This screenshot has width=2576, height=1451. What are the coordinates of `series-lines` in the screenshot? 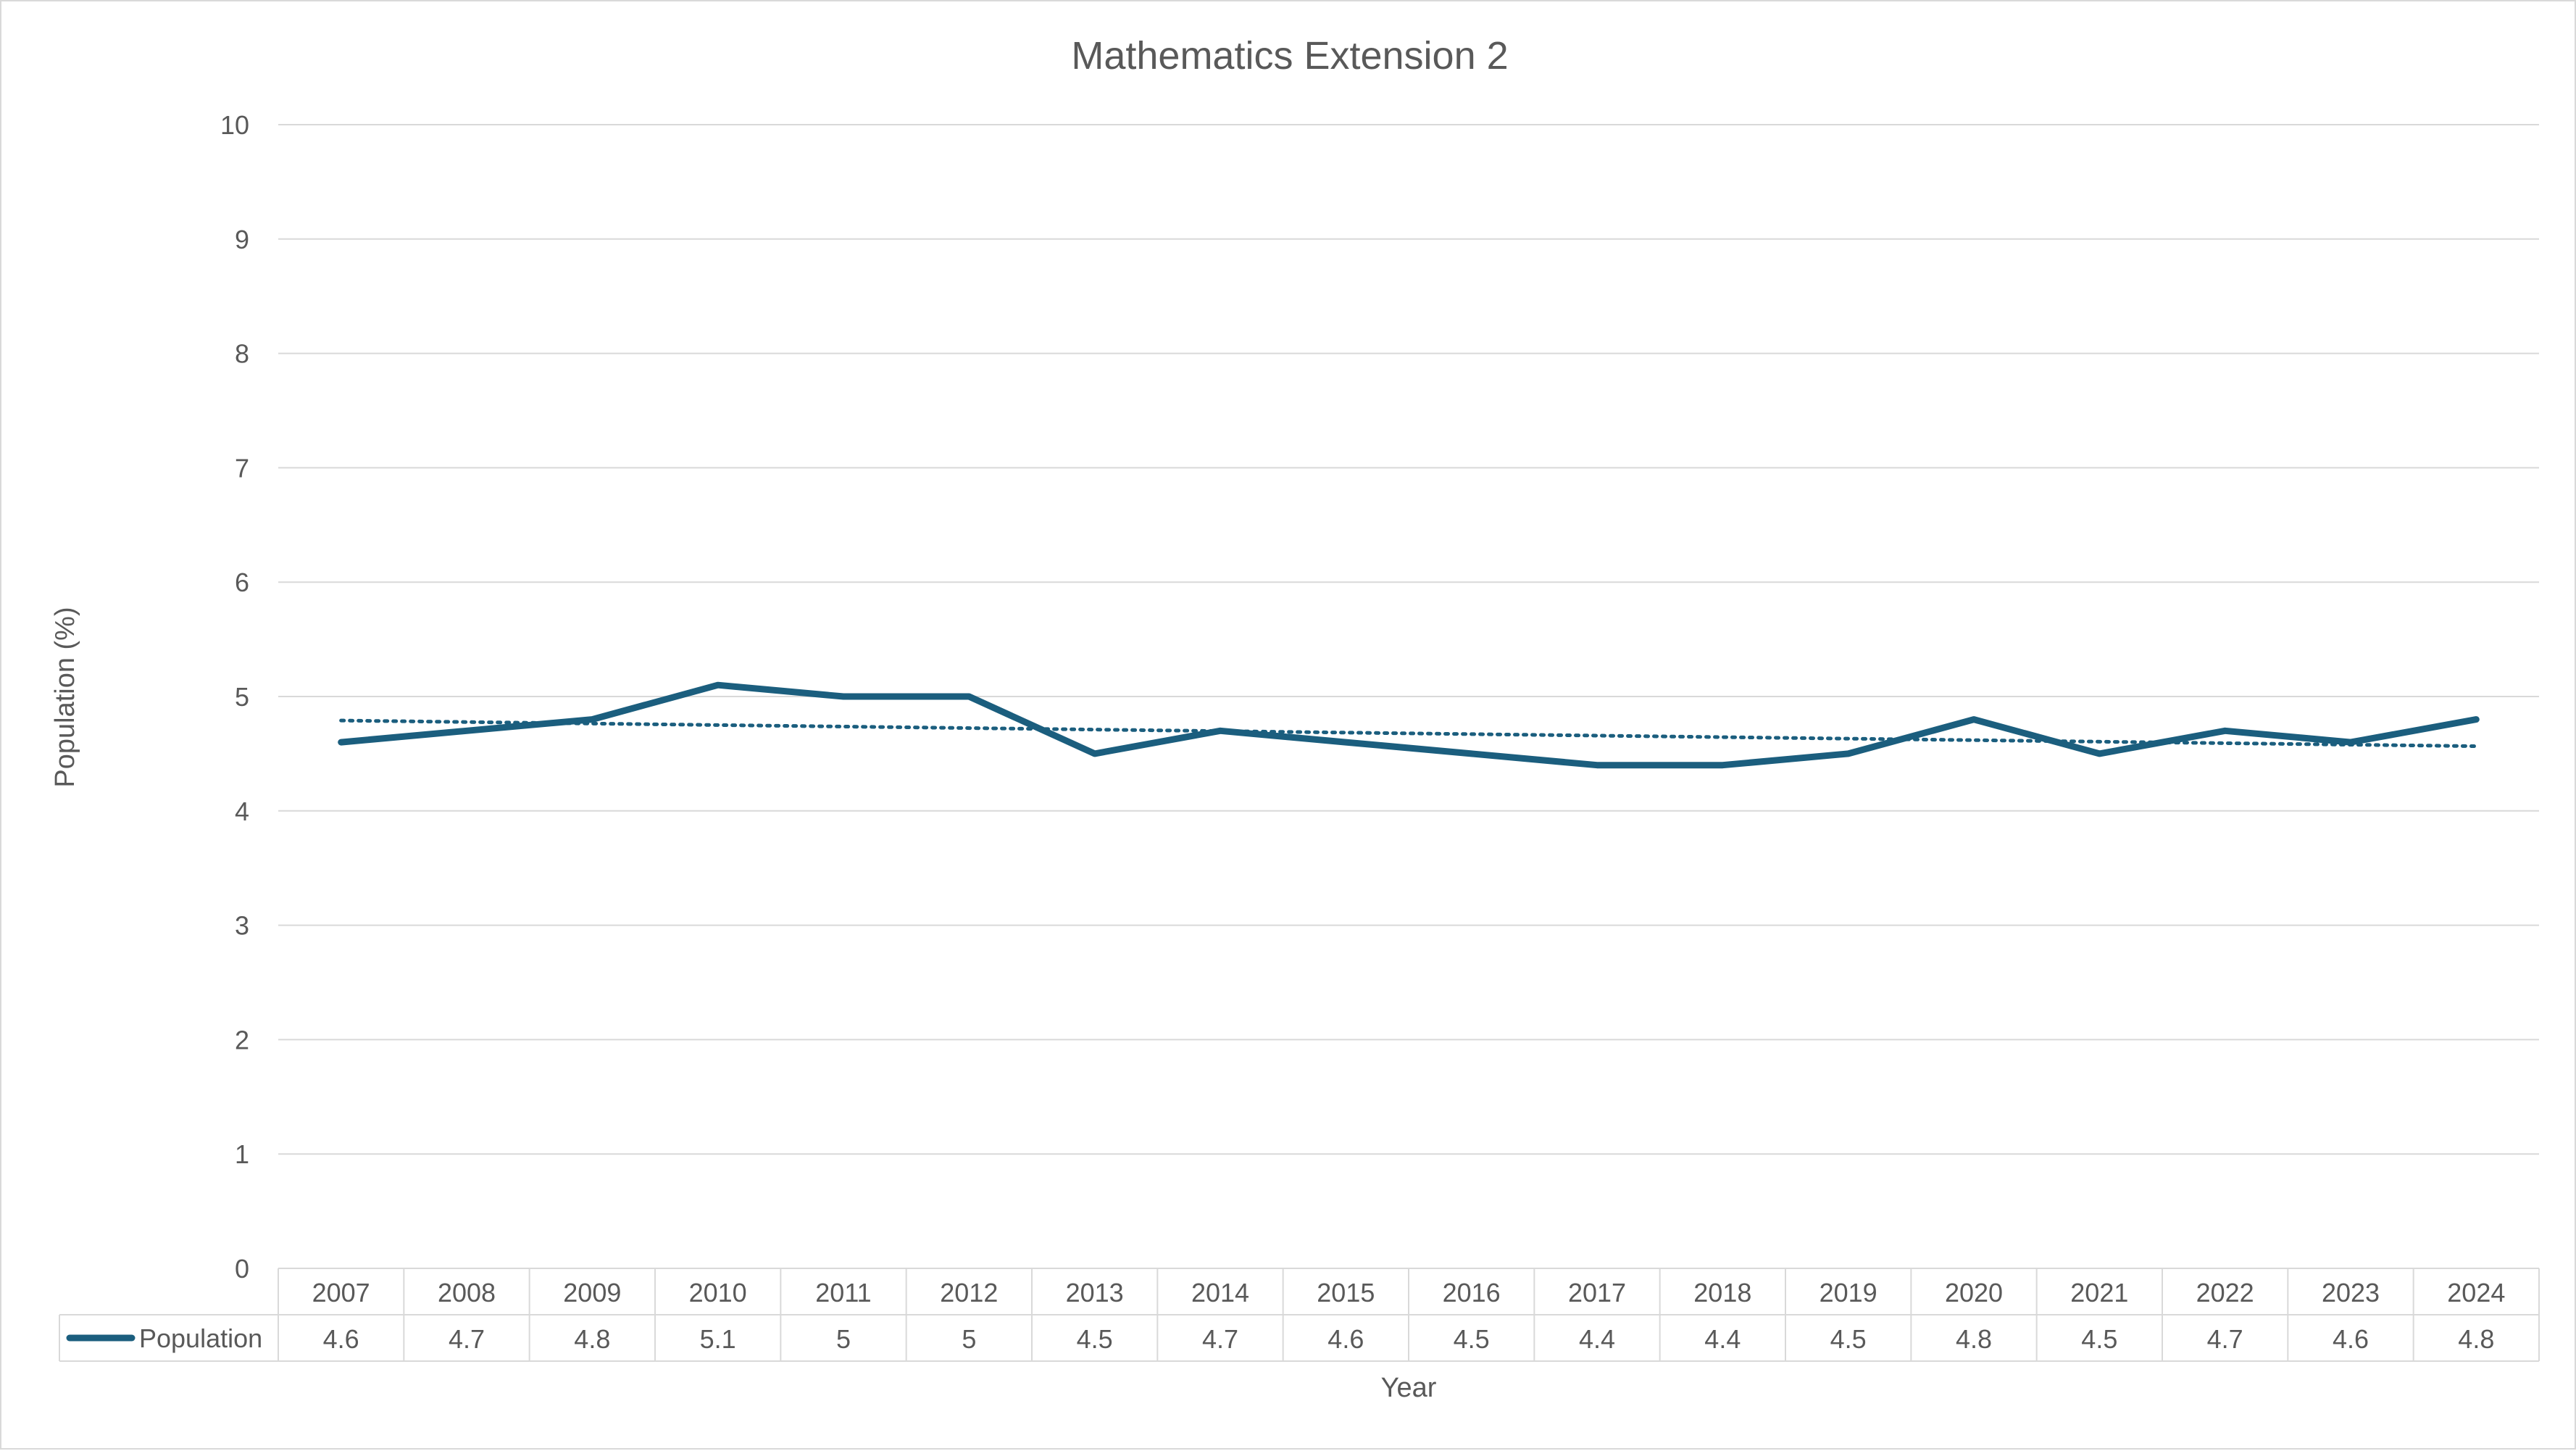 It's located at (1409, 725).